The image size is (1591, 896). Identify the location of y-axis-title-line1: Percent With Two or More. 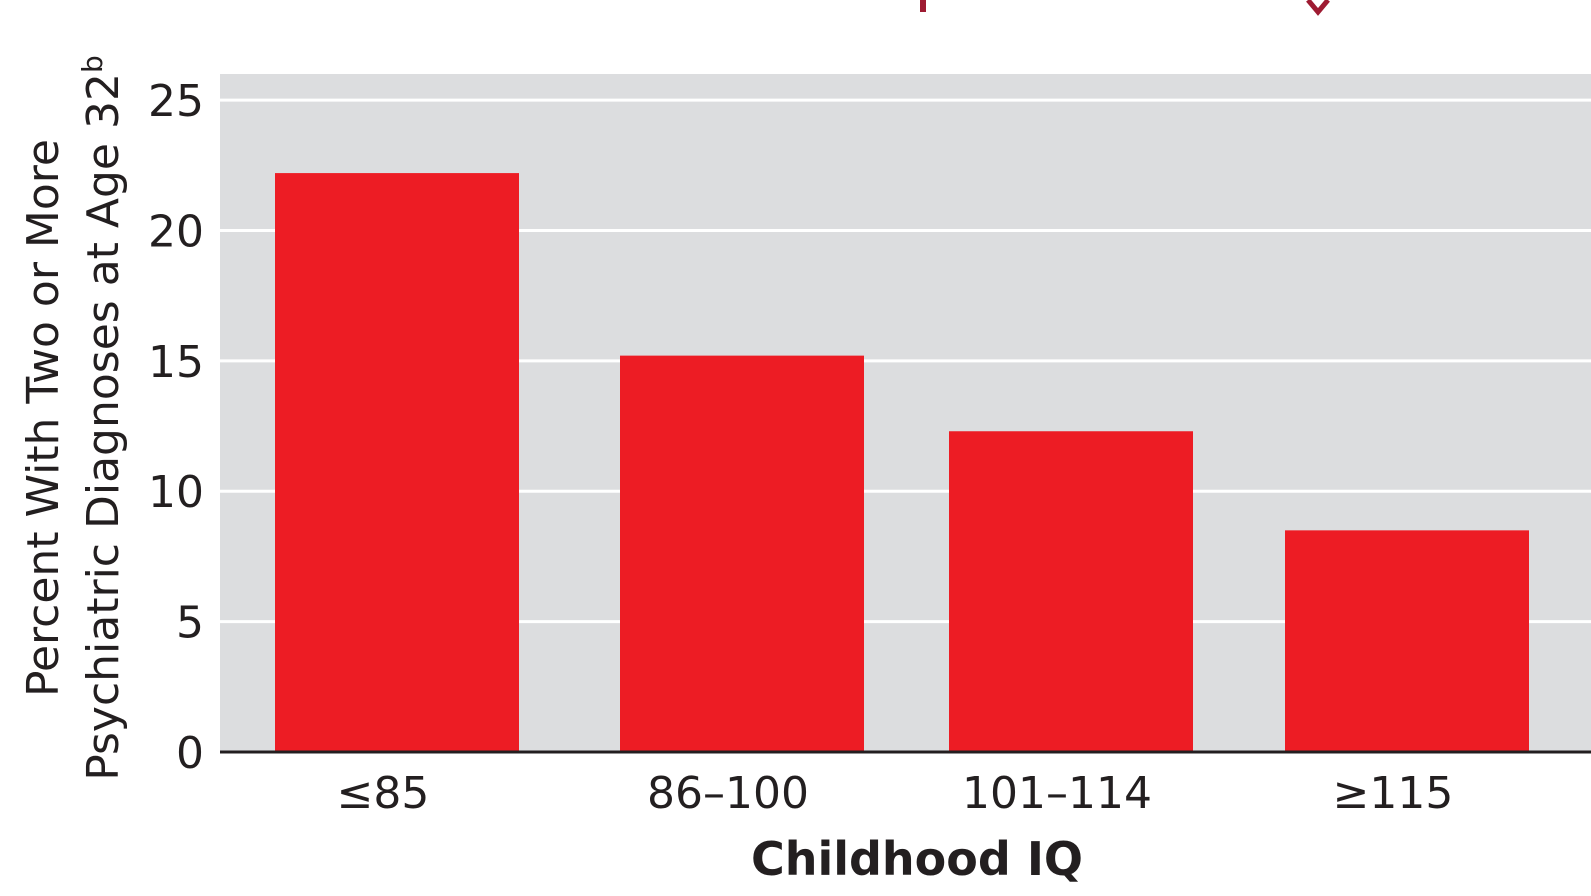
(43, 418).